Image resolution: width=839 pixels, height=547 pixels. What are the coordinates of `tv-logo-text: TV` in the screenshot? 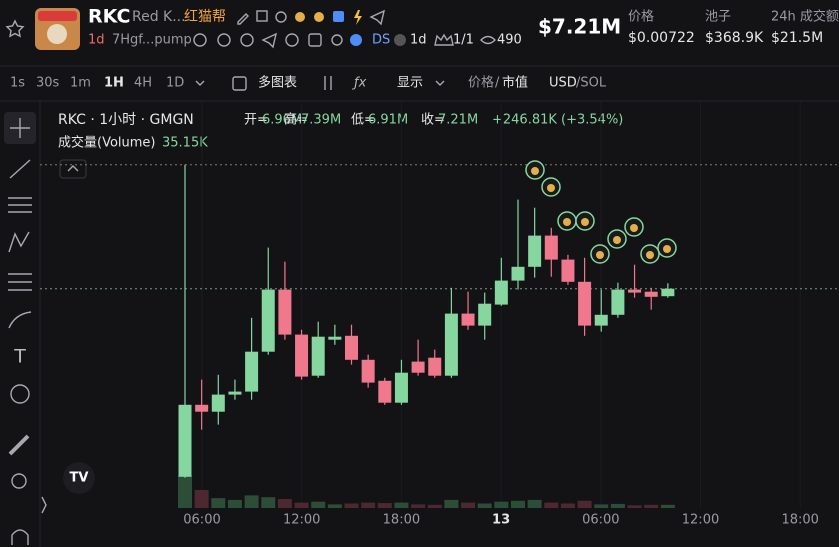 It's located at (79, 478).